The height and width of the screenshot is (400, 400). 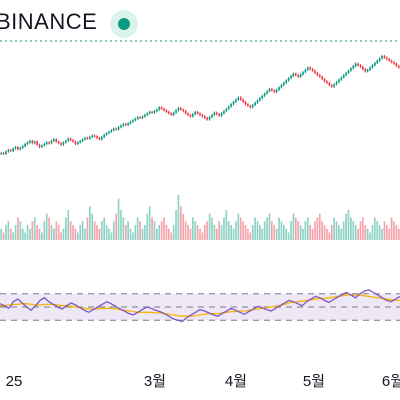 I want to click on rsi-line, so click(x=200, y=306).